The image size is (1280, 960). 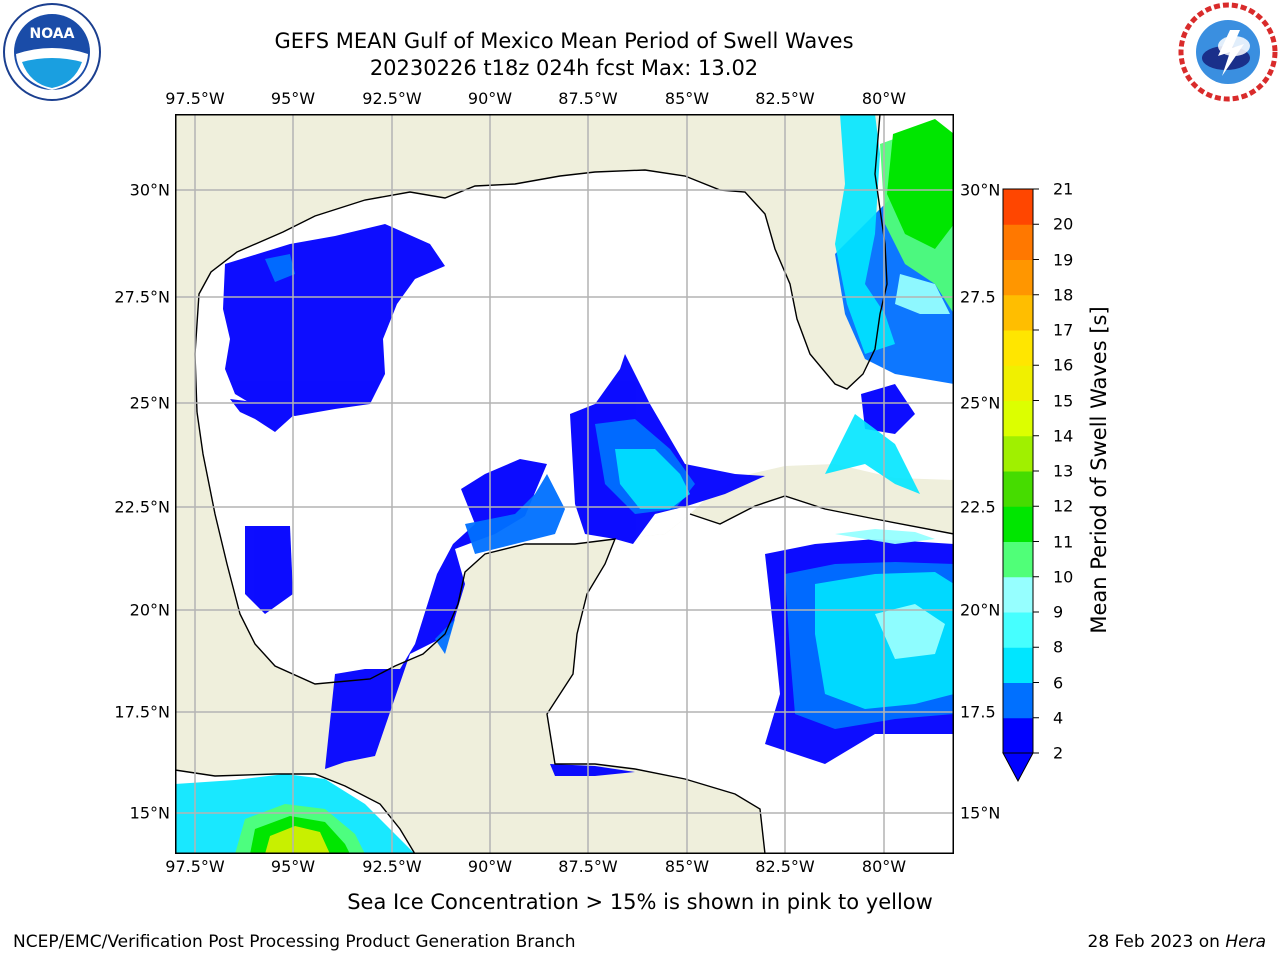 I want to click on lon-label-bottom-87-5w: 87.5°W, so click(x=588, y=866).